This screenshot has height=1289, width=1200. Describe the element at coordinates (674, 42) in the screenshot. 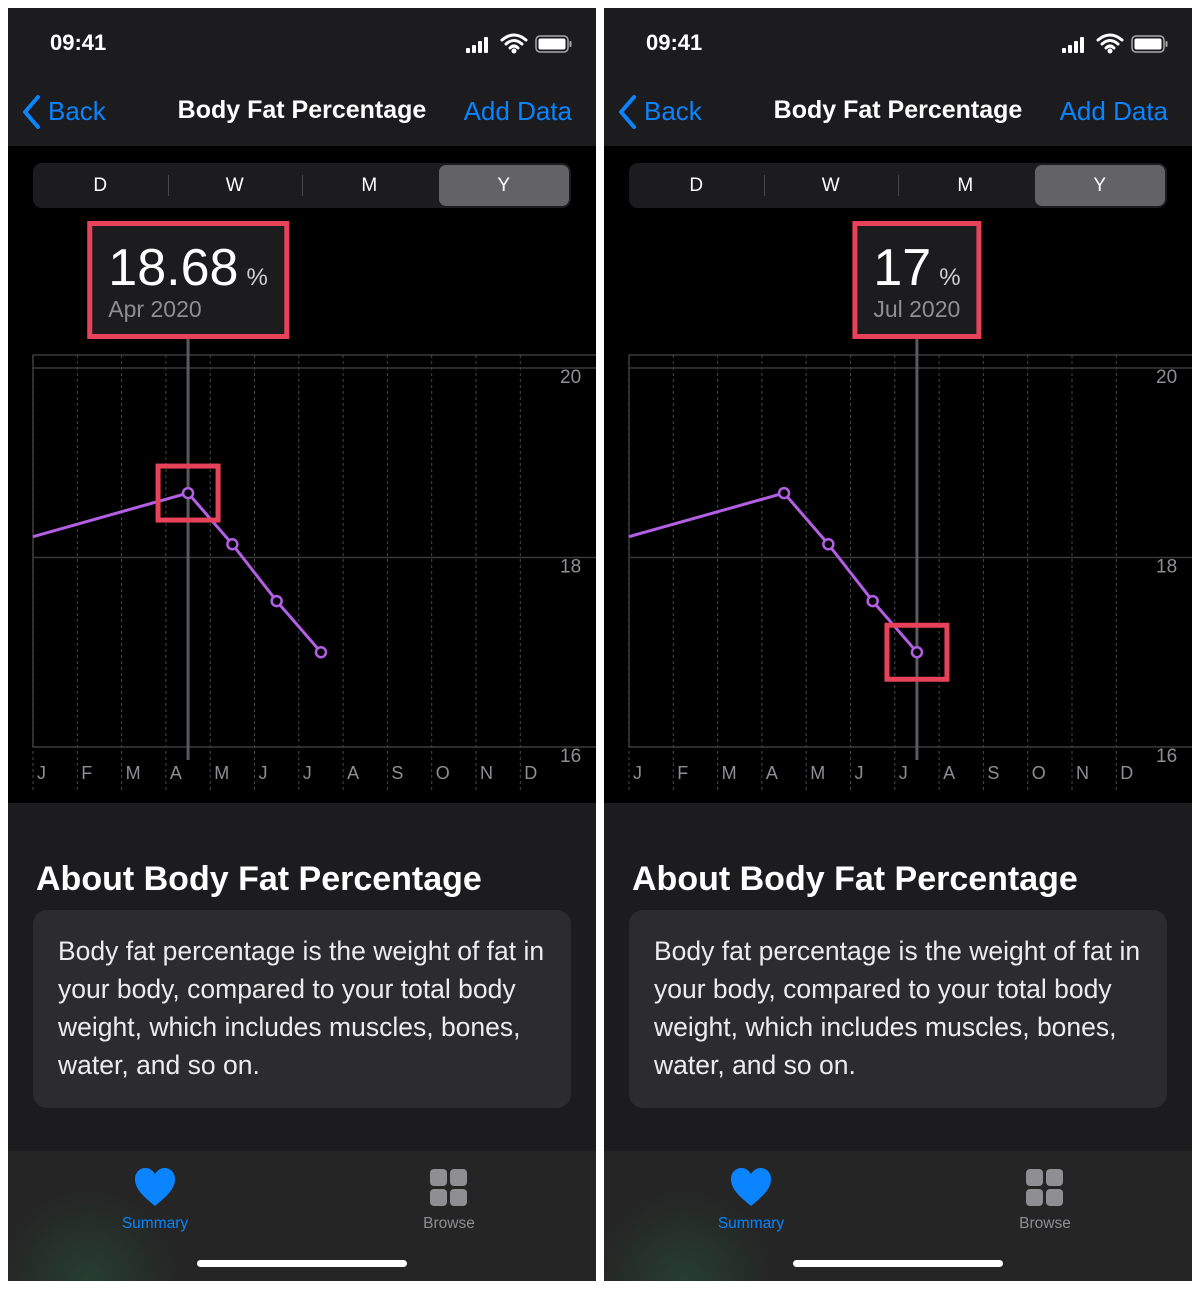

I see `status-time: 09:41` at that location.